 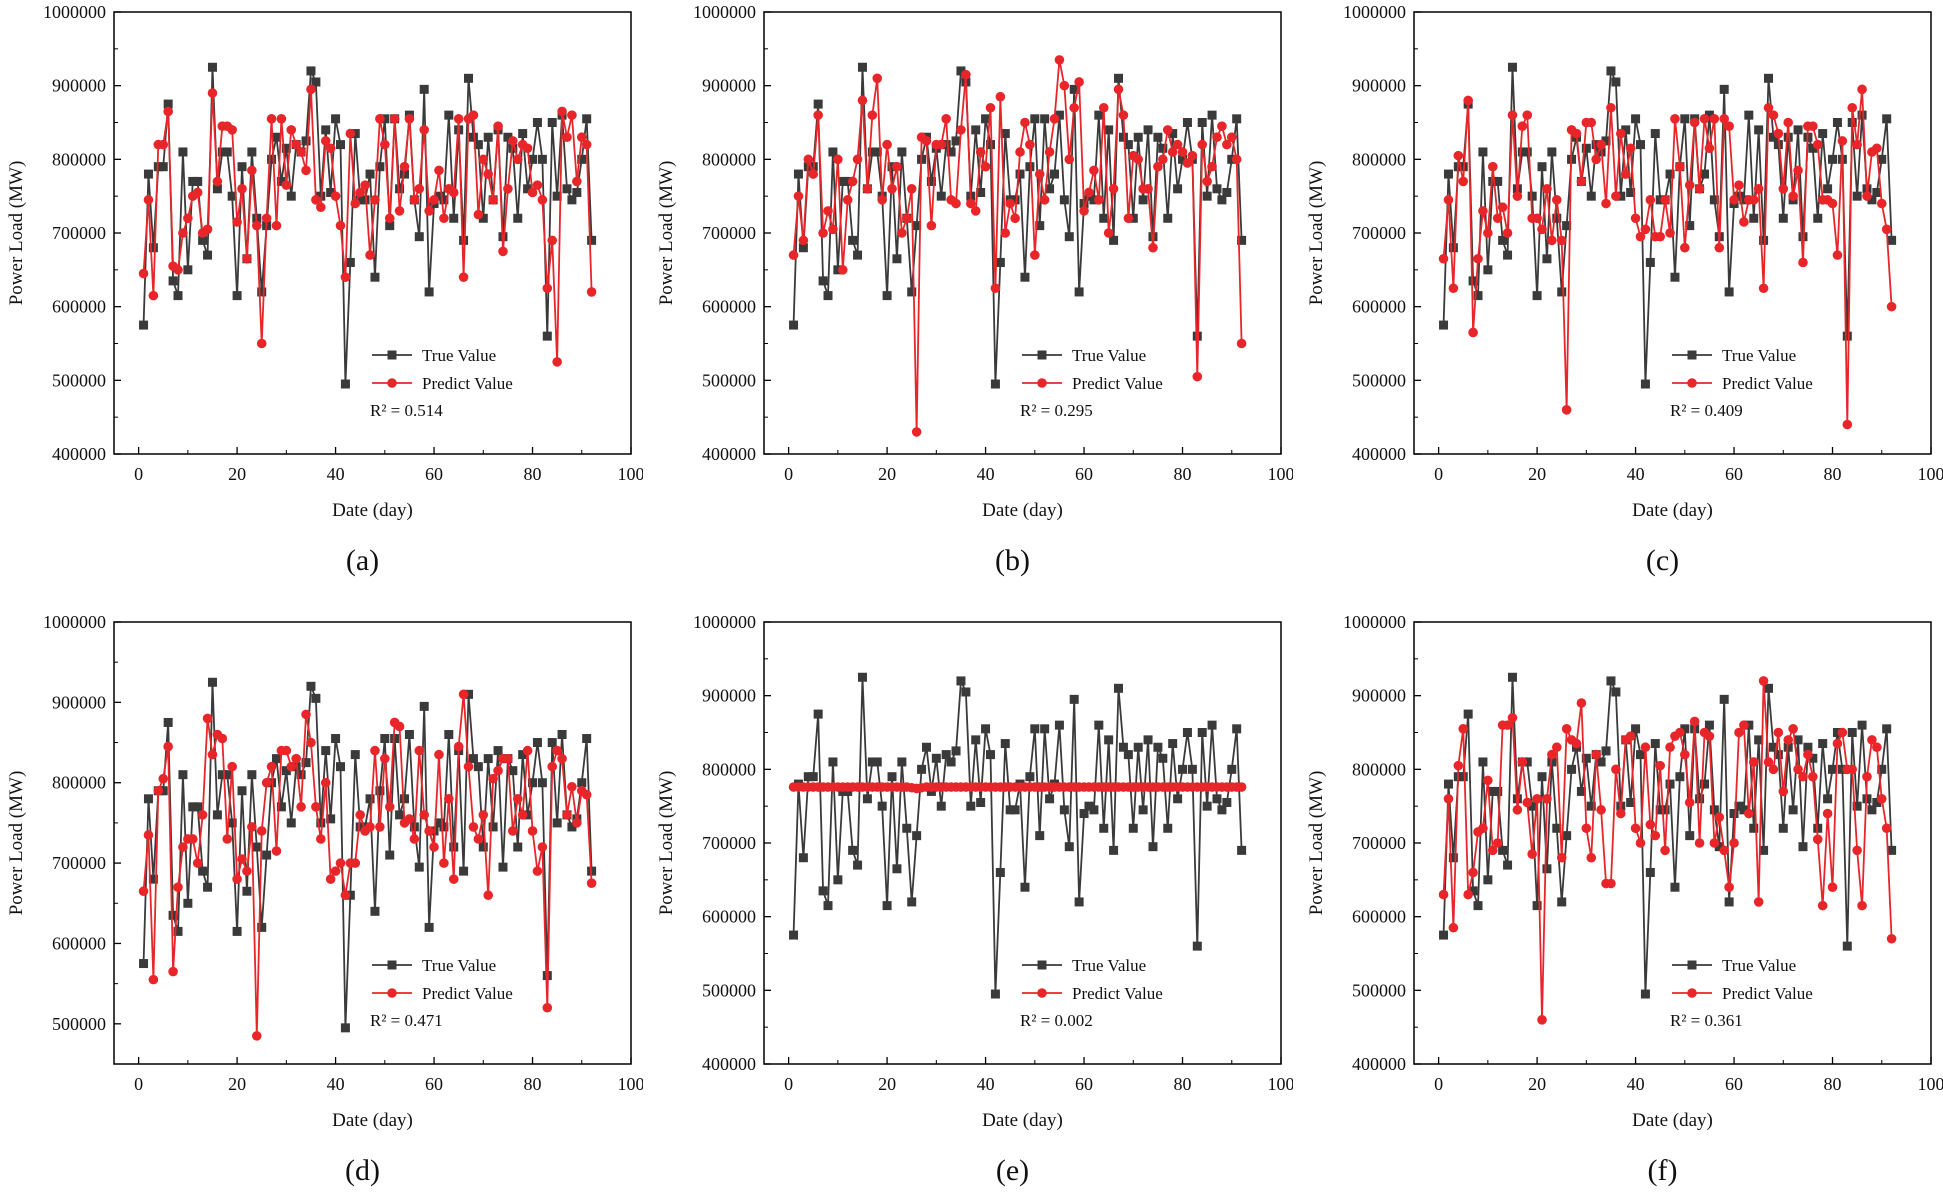 What do you see at coordinates (1438, 1084) in the screenshot?
I see `x-tick-label: 0` at bounding box center [1438, 1084].